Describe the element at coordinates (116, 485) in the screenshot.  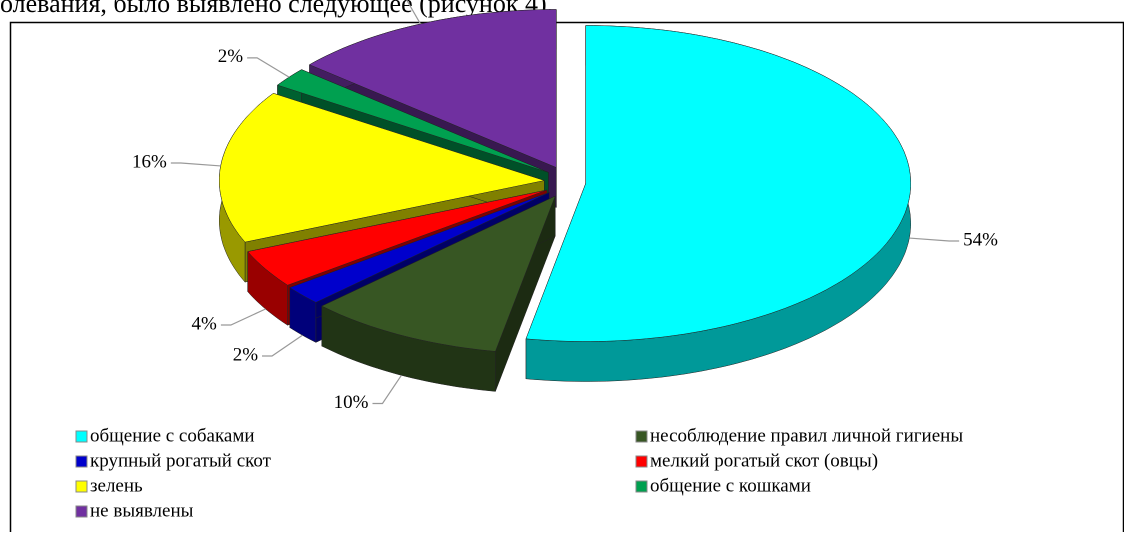
I see `legend-label: зелень` at that location.